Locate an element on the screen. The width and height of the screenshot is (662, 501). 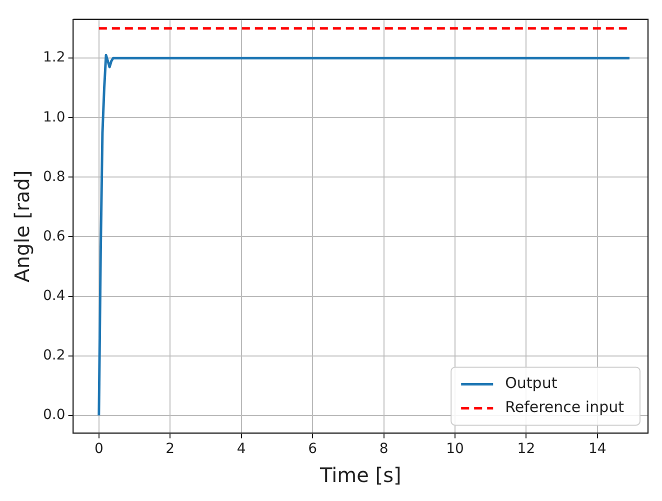
x-tick-label: 2 is located at coordinates (170, 449).